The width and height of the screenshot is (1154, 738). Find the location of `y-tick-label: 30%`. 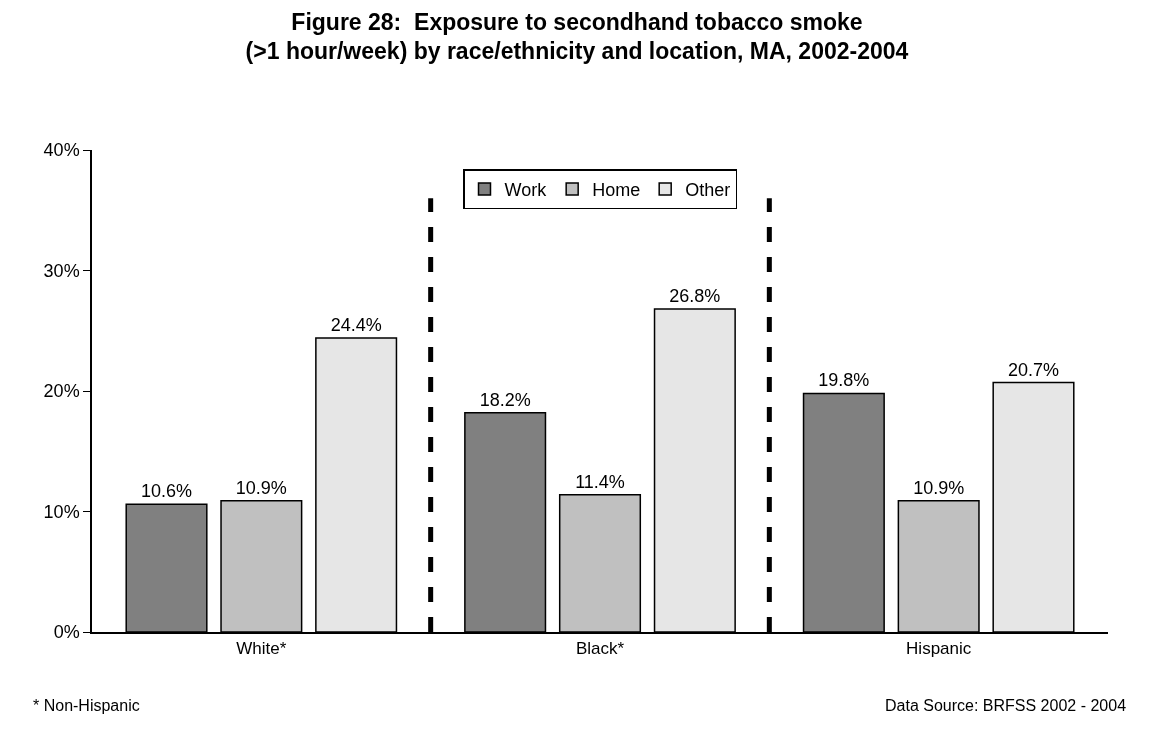

y-tick-label: 30% is located at coordinates (61, 270).